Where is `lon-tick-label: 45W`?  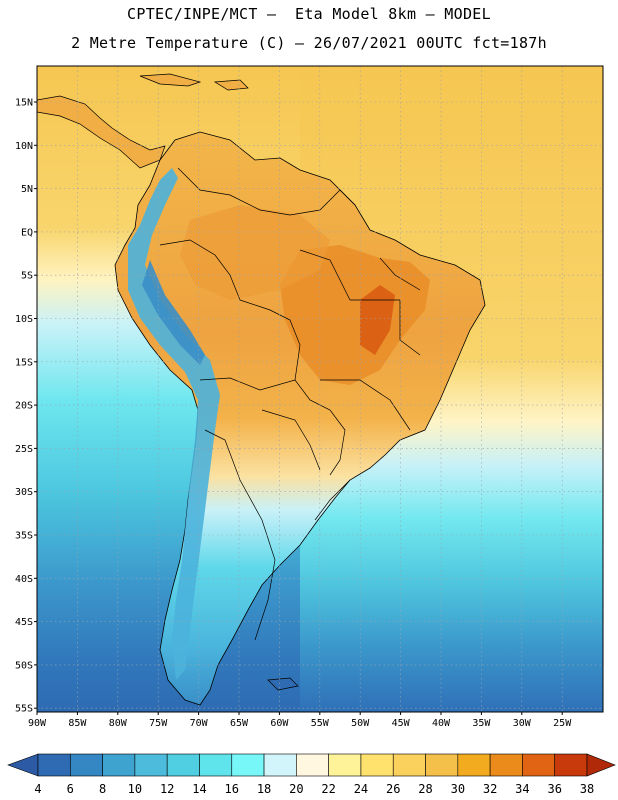
lon-tick-label: 45W is located at coordinates (401, 723).